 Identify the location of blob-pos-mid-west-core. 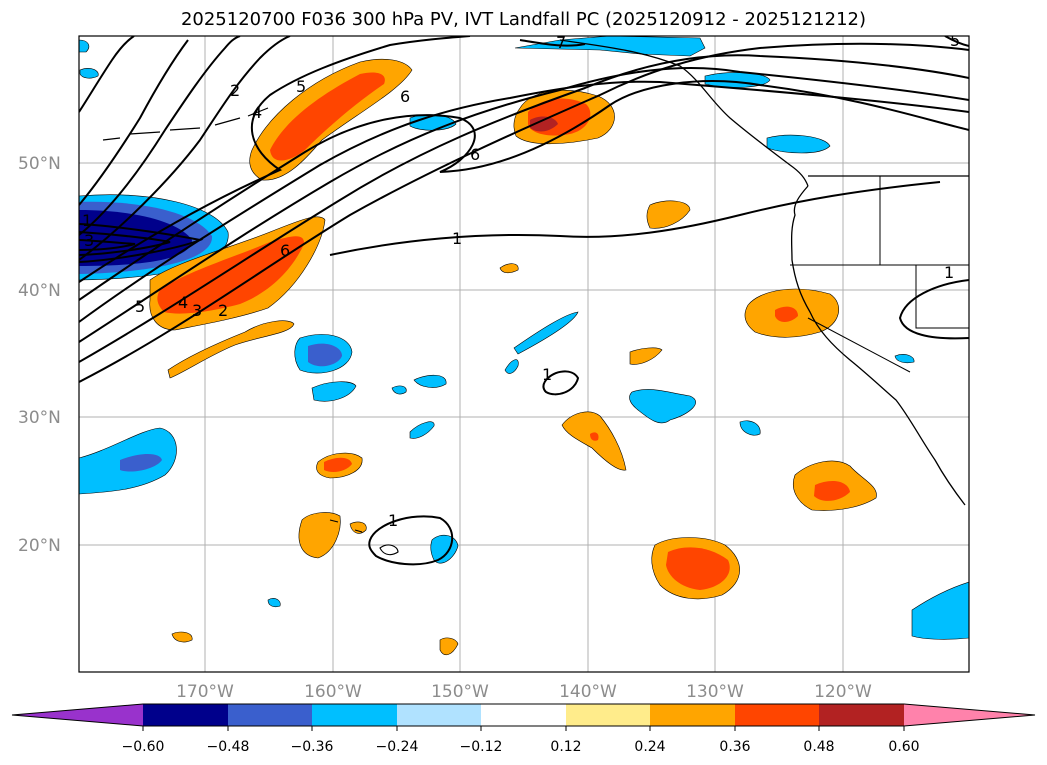
(338, 464).